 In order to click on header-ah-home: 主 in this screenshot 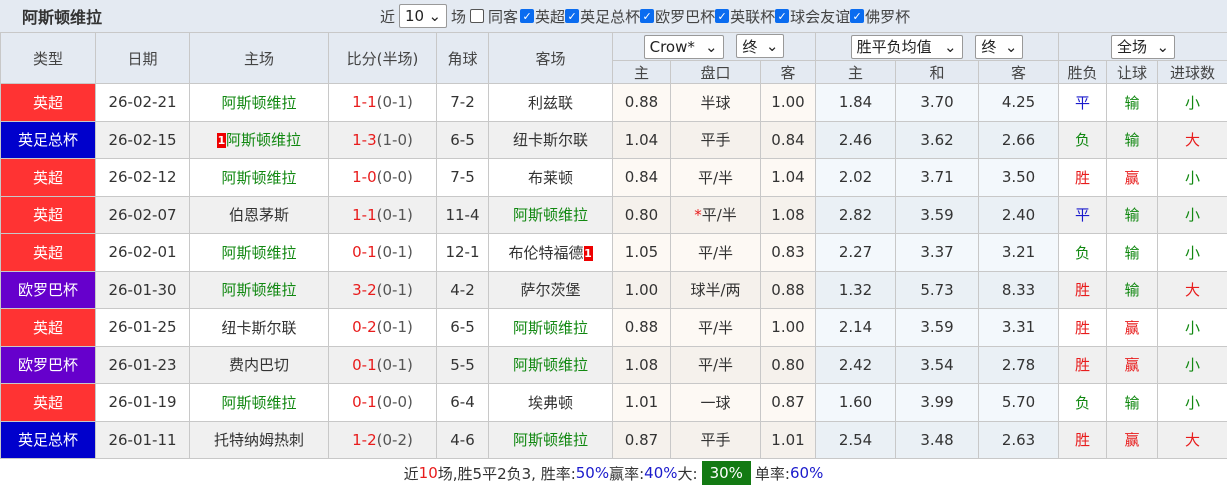, I will do `click(642, 72)`.